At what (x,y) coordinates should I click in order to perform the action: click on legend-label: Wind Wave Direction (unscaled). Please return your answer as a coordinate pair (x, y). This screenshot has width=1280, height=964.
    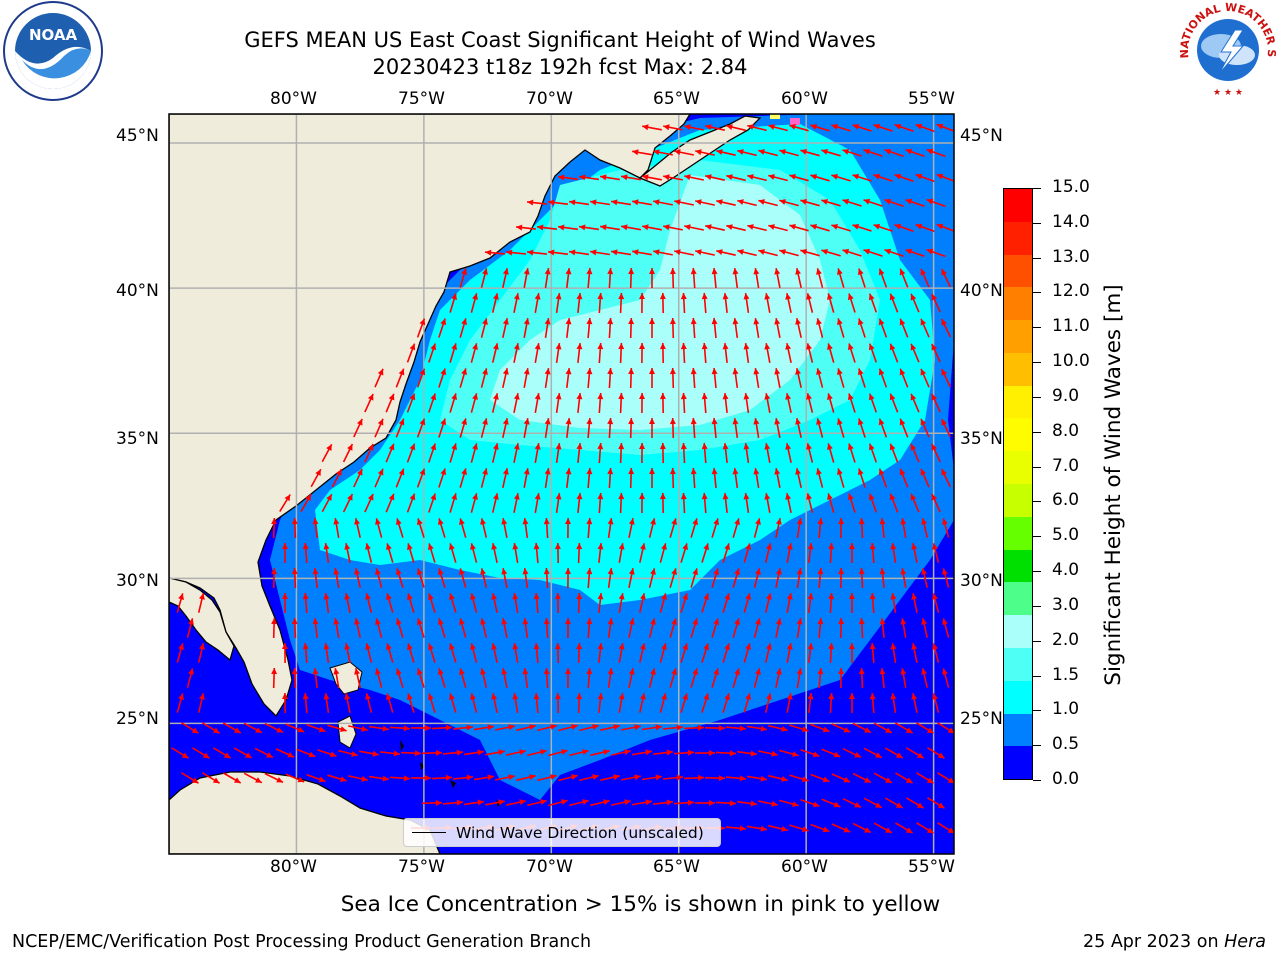
    Looking at the image, I should click on (580, 833).